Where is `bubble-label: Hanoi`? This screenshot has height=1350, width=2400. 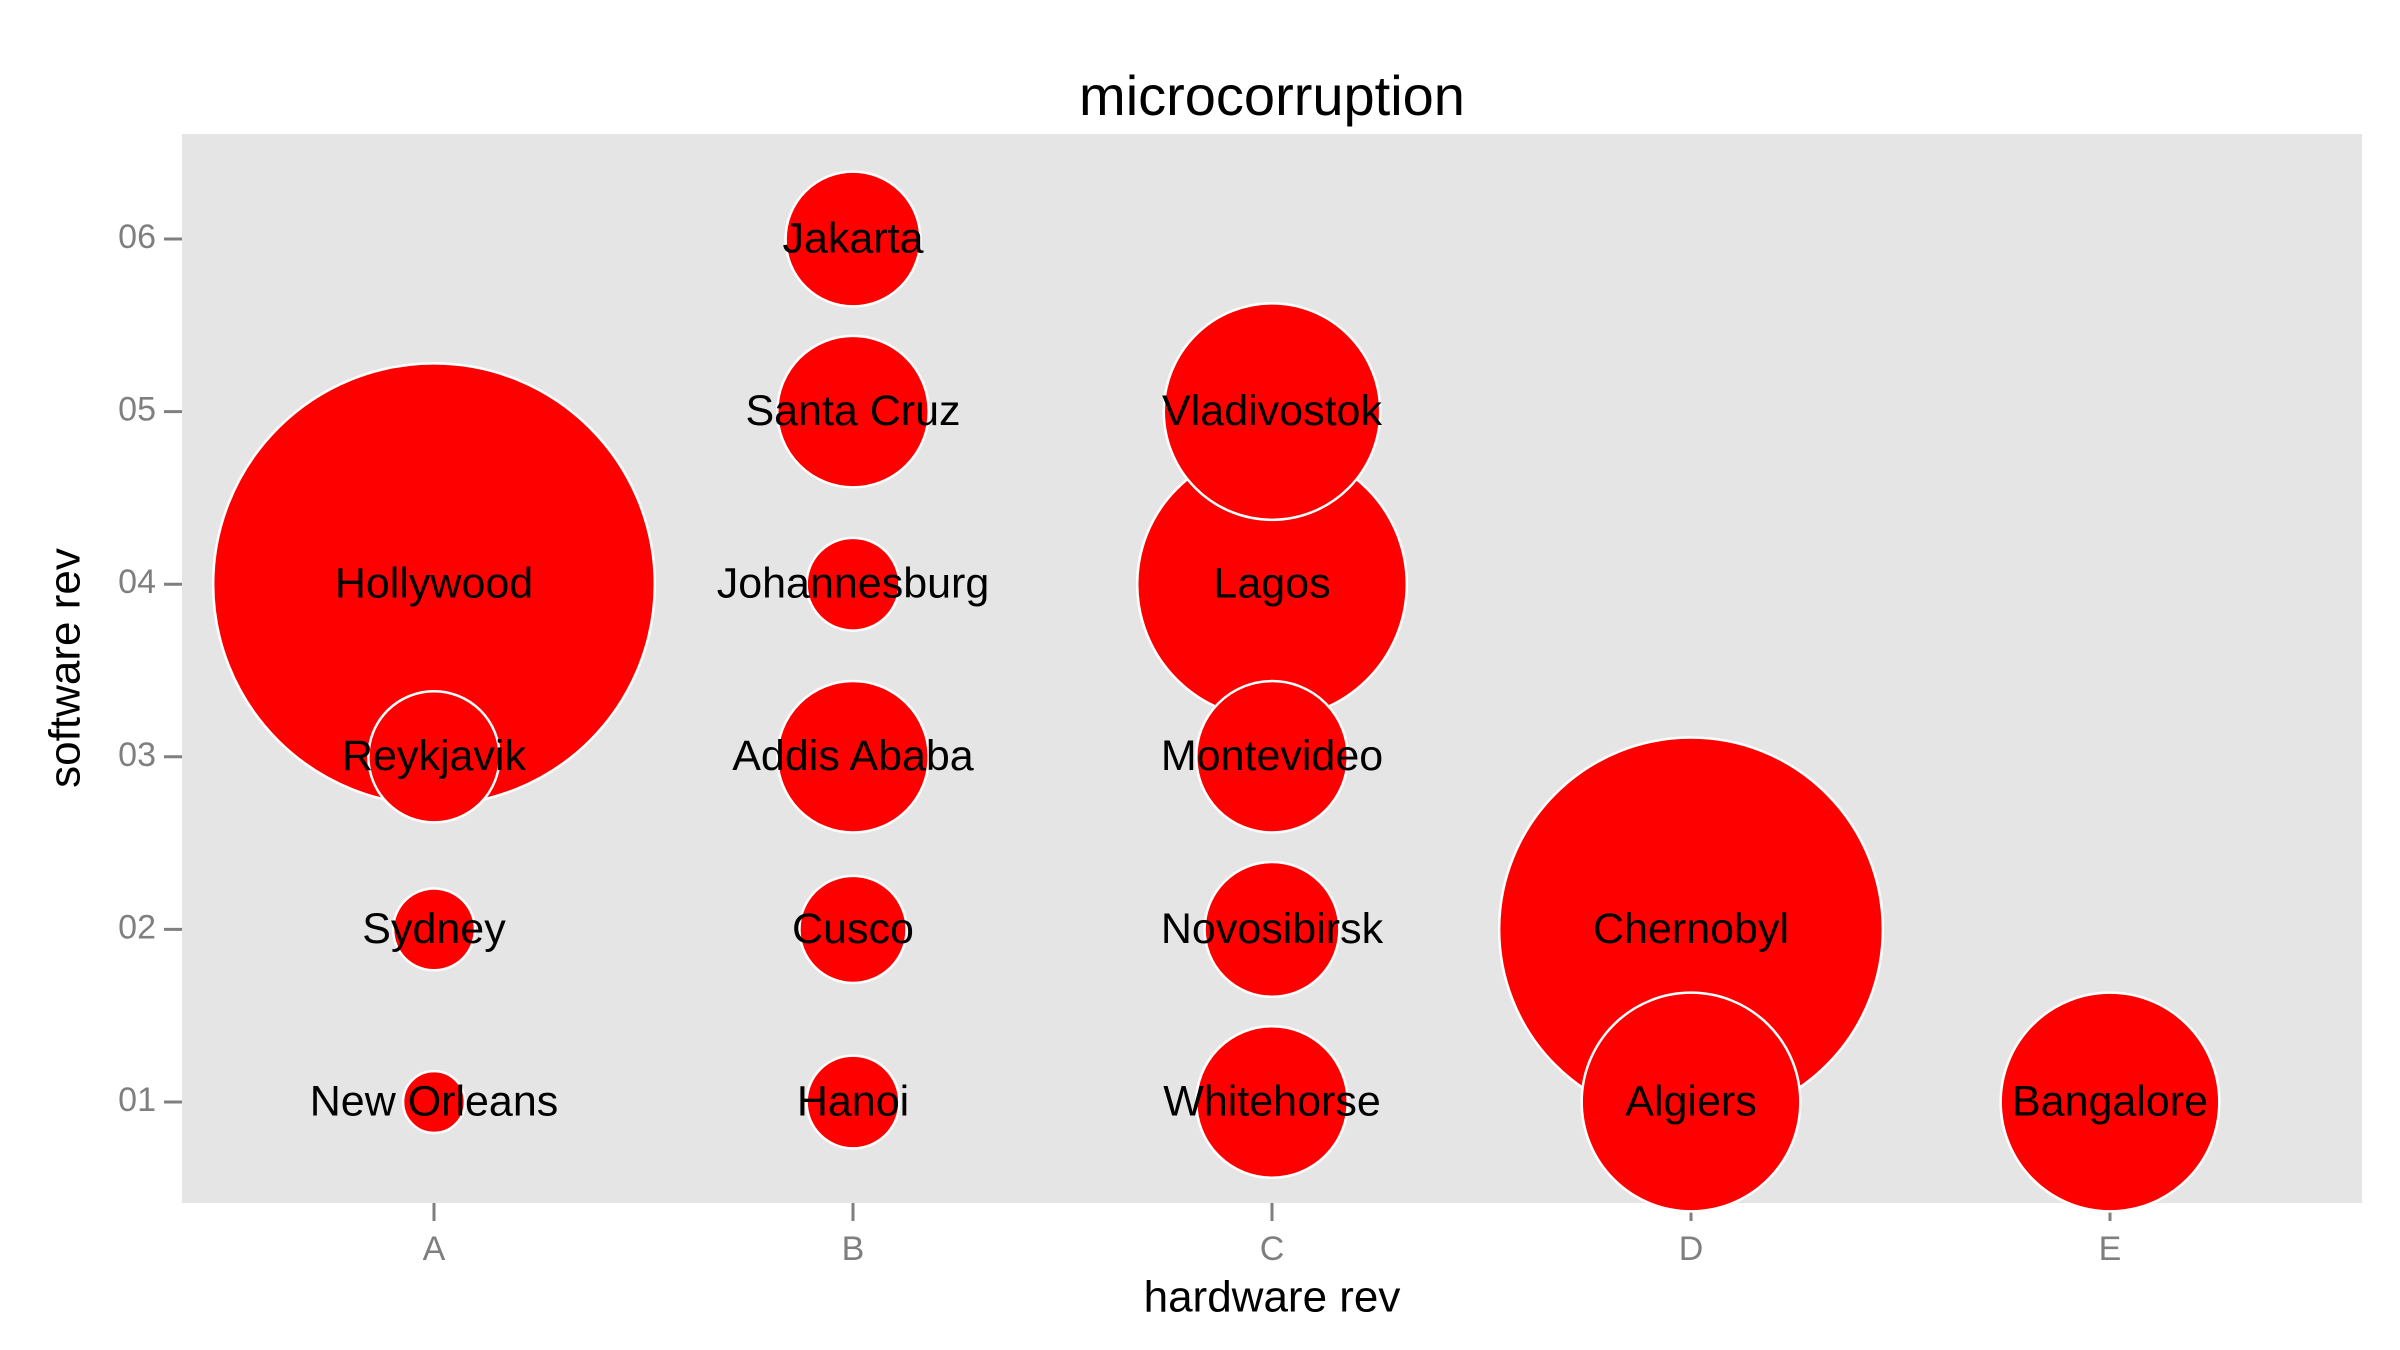 bubble-label: Hanoi is located at coordinates (853, 1101).